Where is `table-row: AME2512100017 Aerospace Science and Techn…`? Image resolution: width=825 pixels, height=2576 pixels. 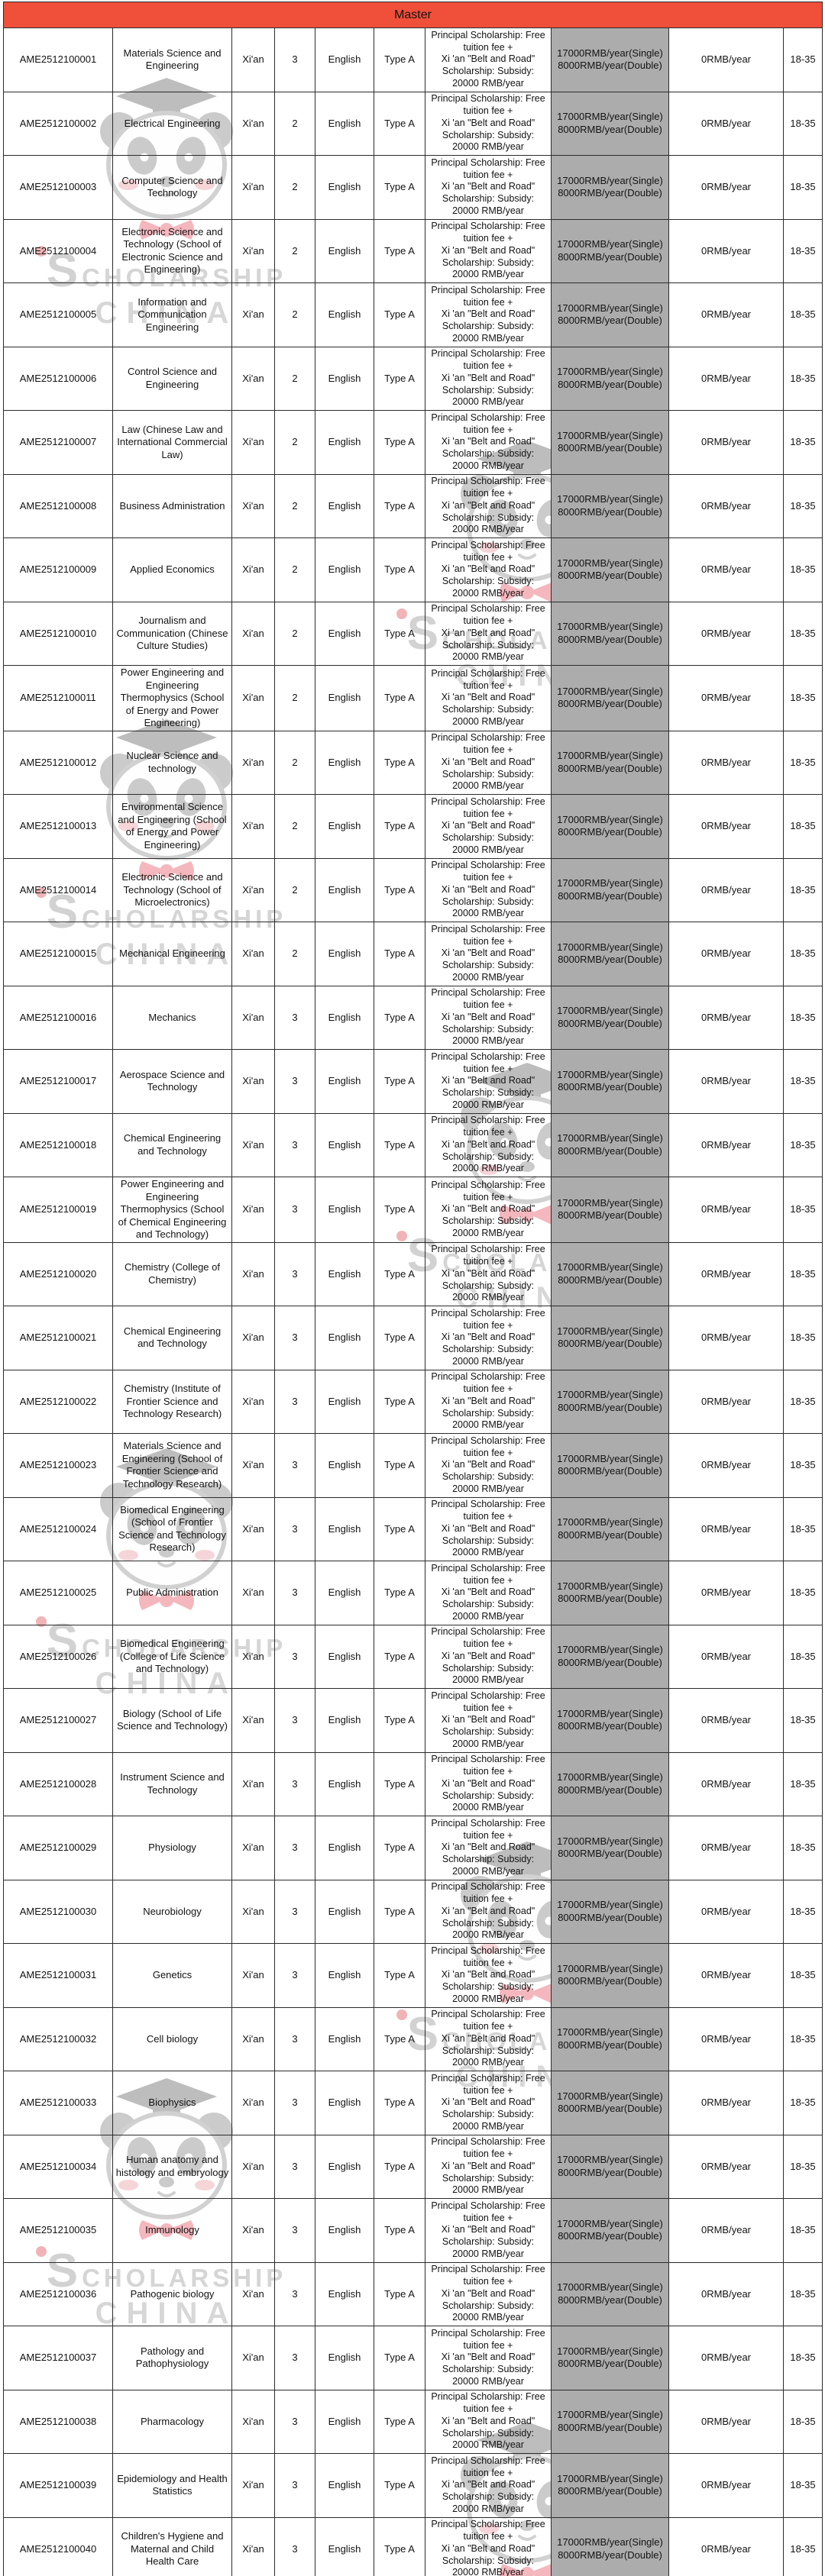 table-row: AME2512100017 Aerospace Science and Techn… is located at coordinates (413, 1081).